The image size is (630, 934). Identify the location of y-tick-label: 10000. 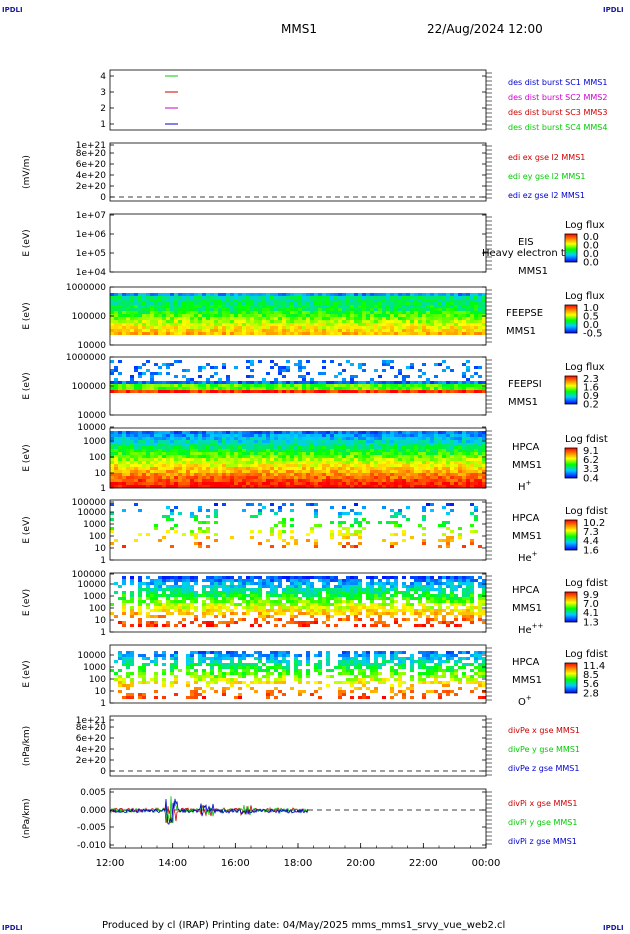
(91, 346).